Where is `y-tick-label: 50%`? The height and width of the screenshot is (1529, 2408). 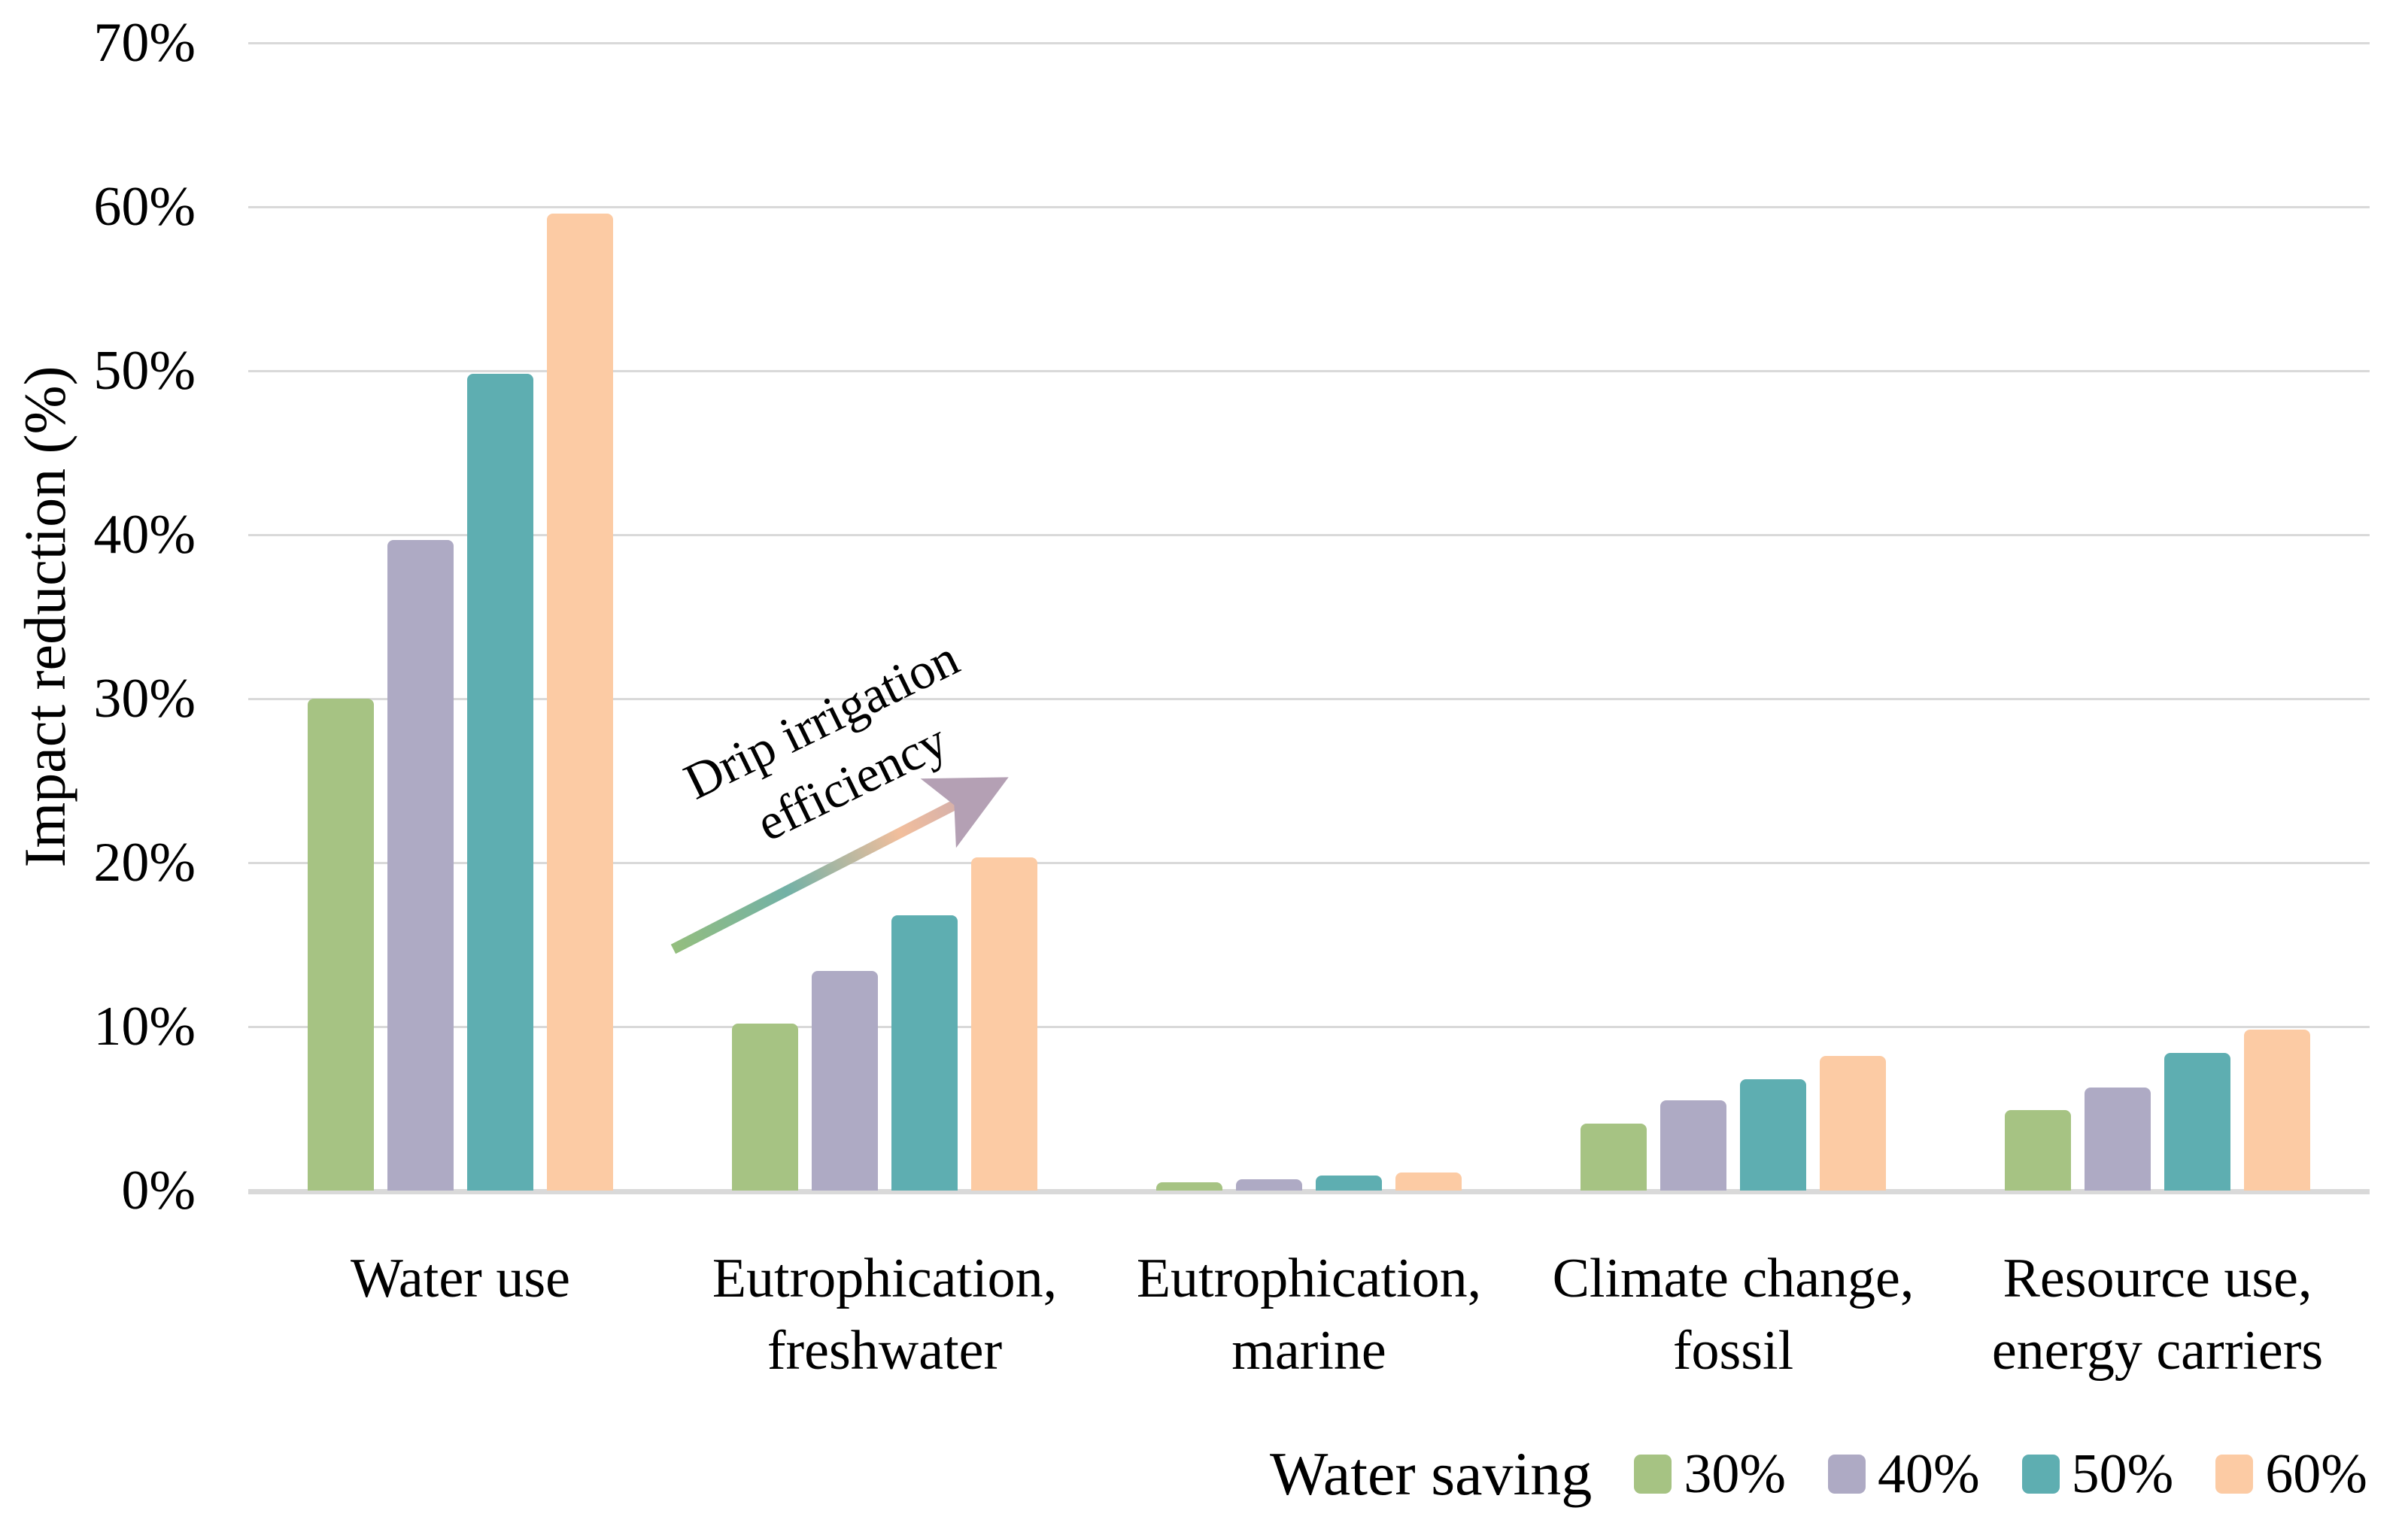 y-tick-label: 50% is located at coordinates (144, 371).